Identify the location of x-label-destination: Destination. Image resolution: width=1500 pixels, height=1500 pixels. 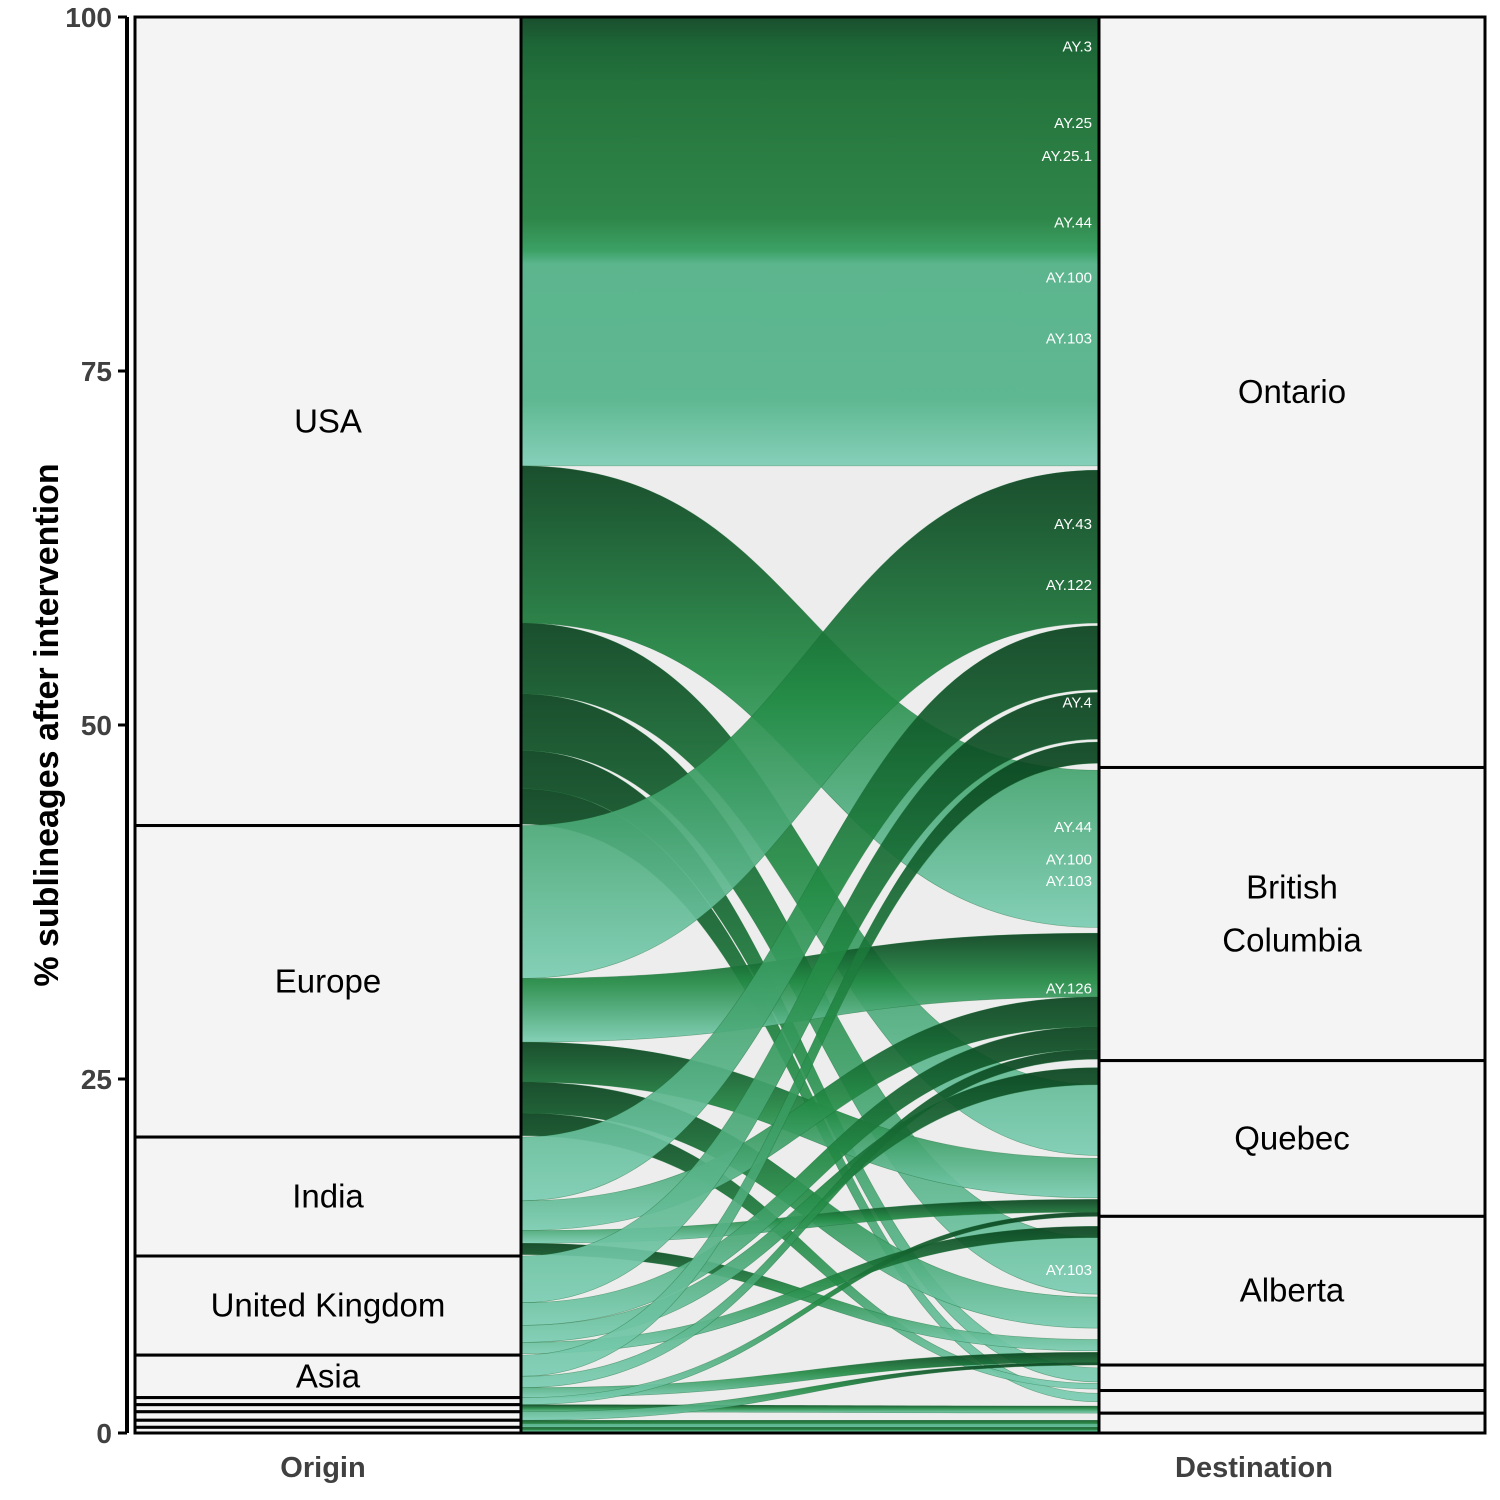
(1254, 1468).